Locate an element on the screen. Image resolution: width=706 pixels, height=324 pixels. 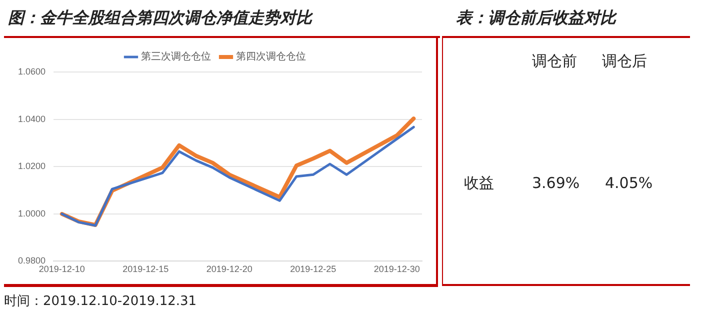
legend-label: 第四次调仓仓位 is located at coordinates (271, 56).